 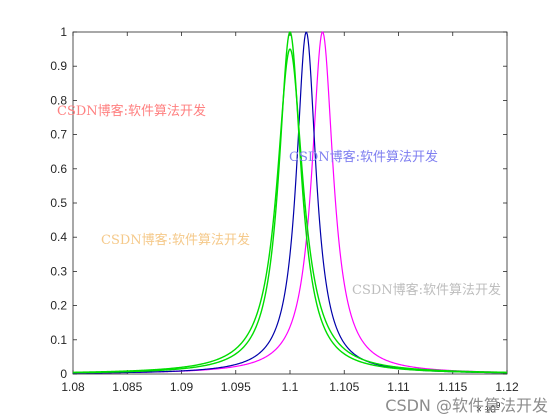 I want to click on x-exponent-power: 9, so click(x=498, y=405).